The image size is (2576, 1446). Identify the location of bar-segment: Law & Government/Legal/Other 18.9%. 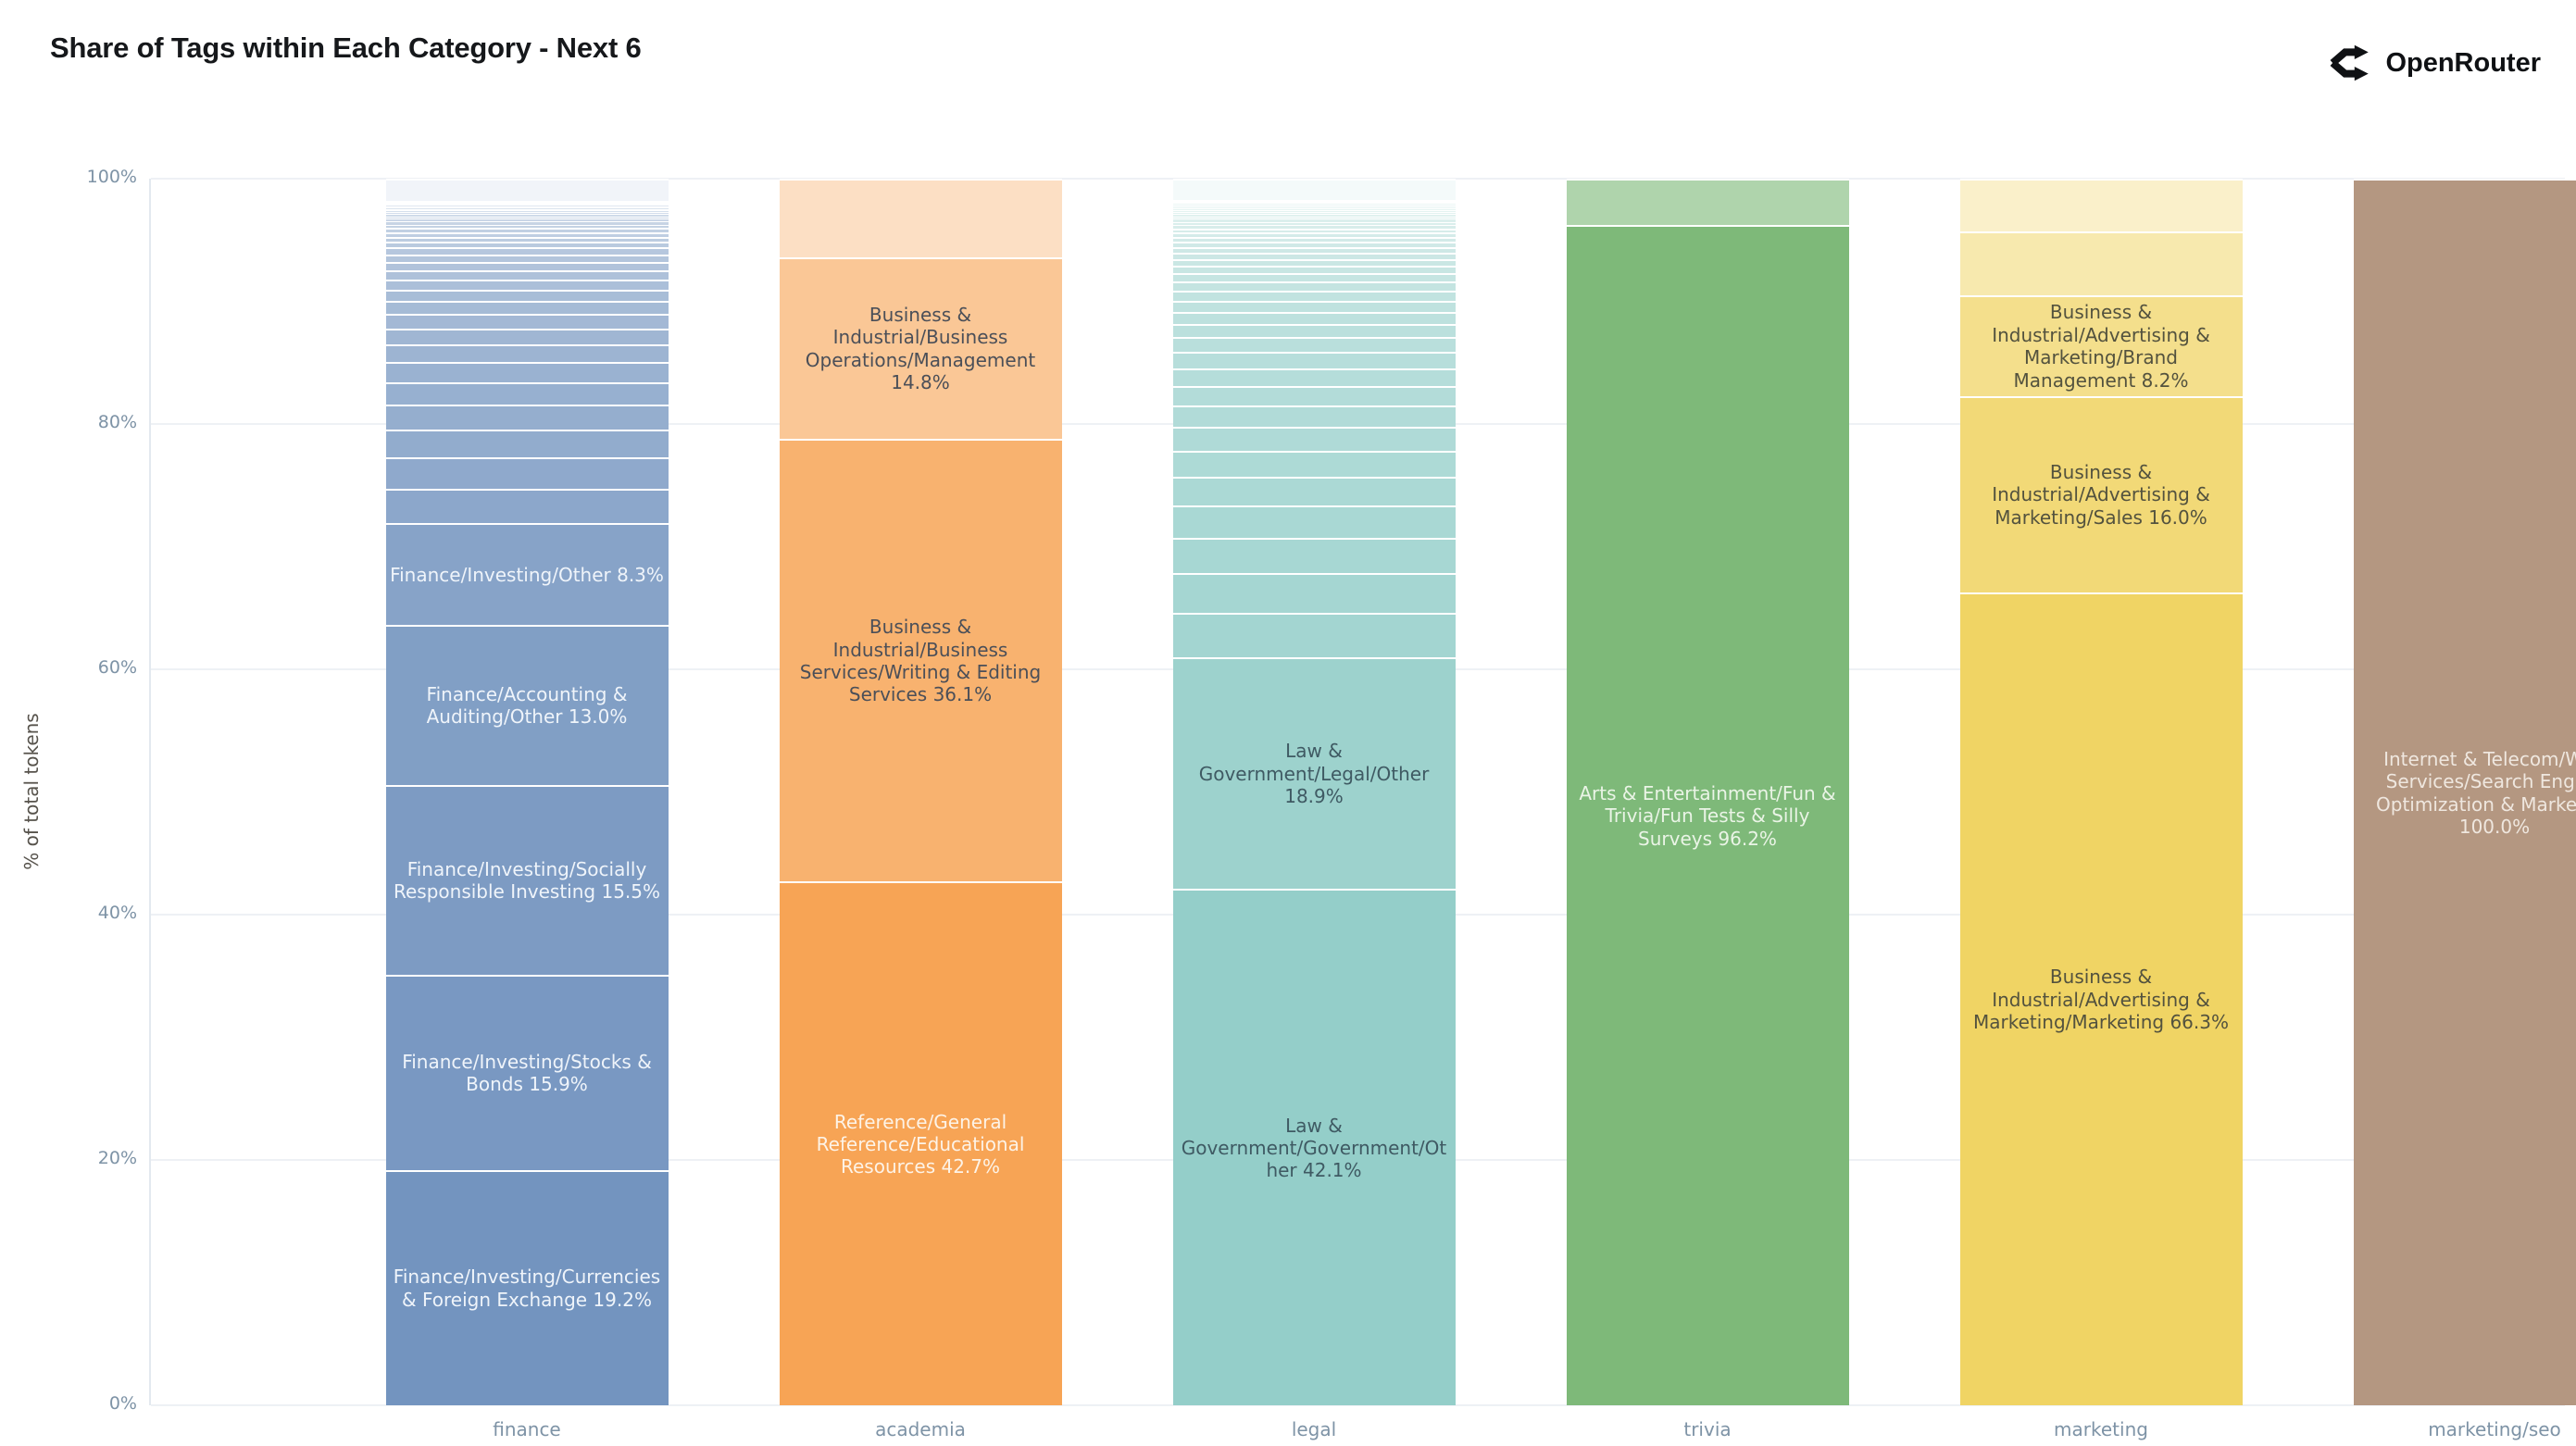
(1314, 773).